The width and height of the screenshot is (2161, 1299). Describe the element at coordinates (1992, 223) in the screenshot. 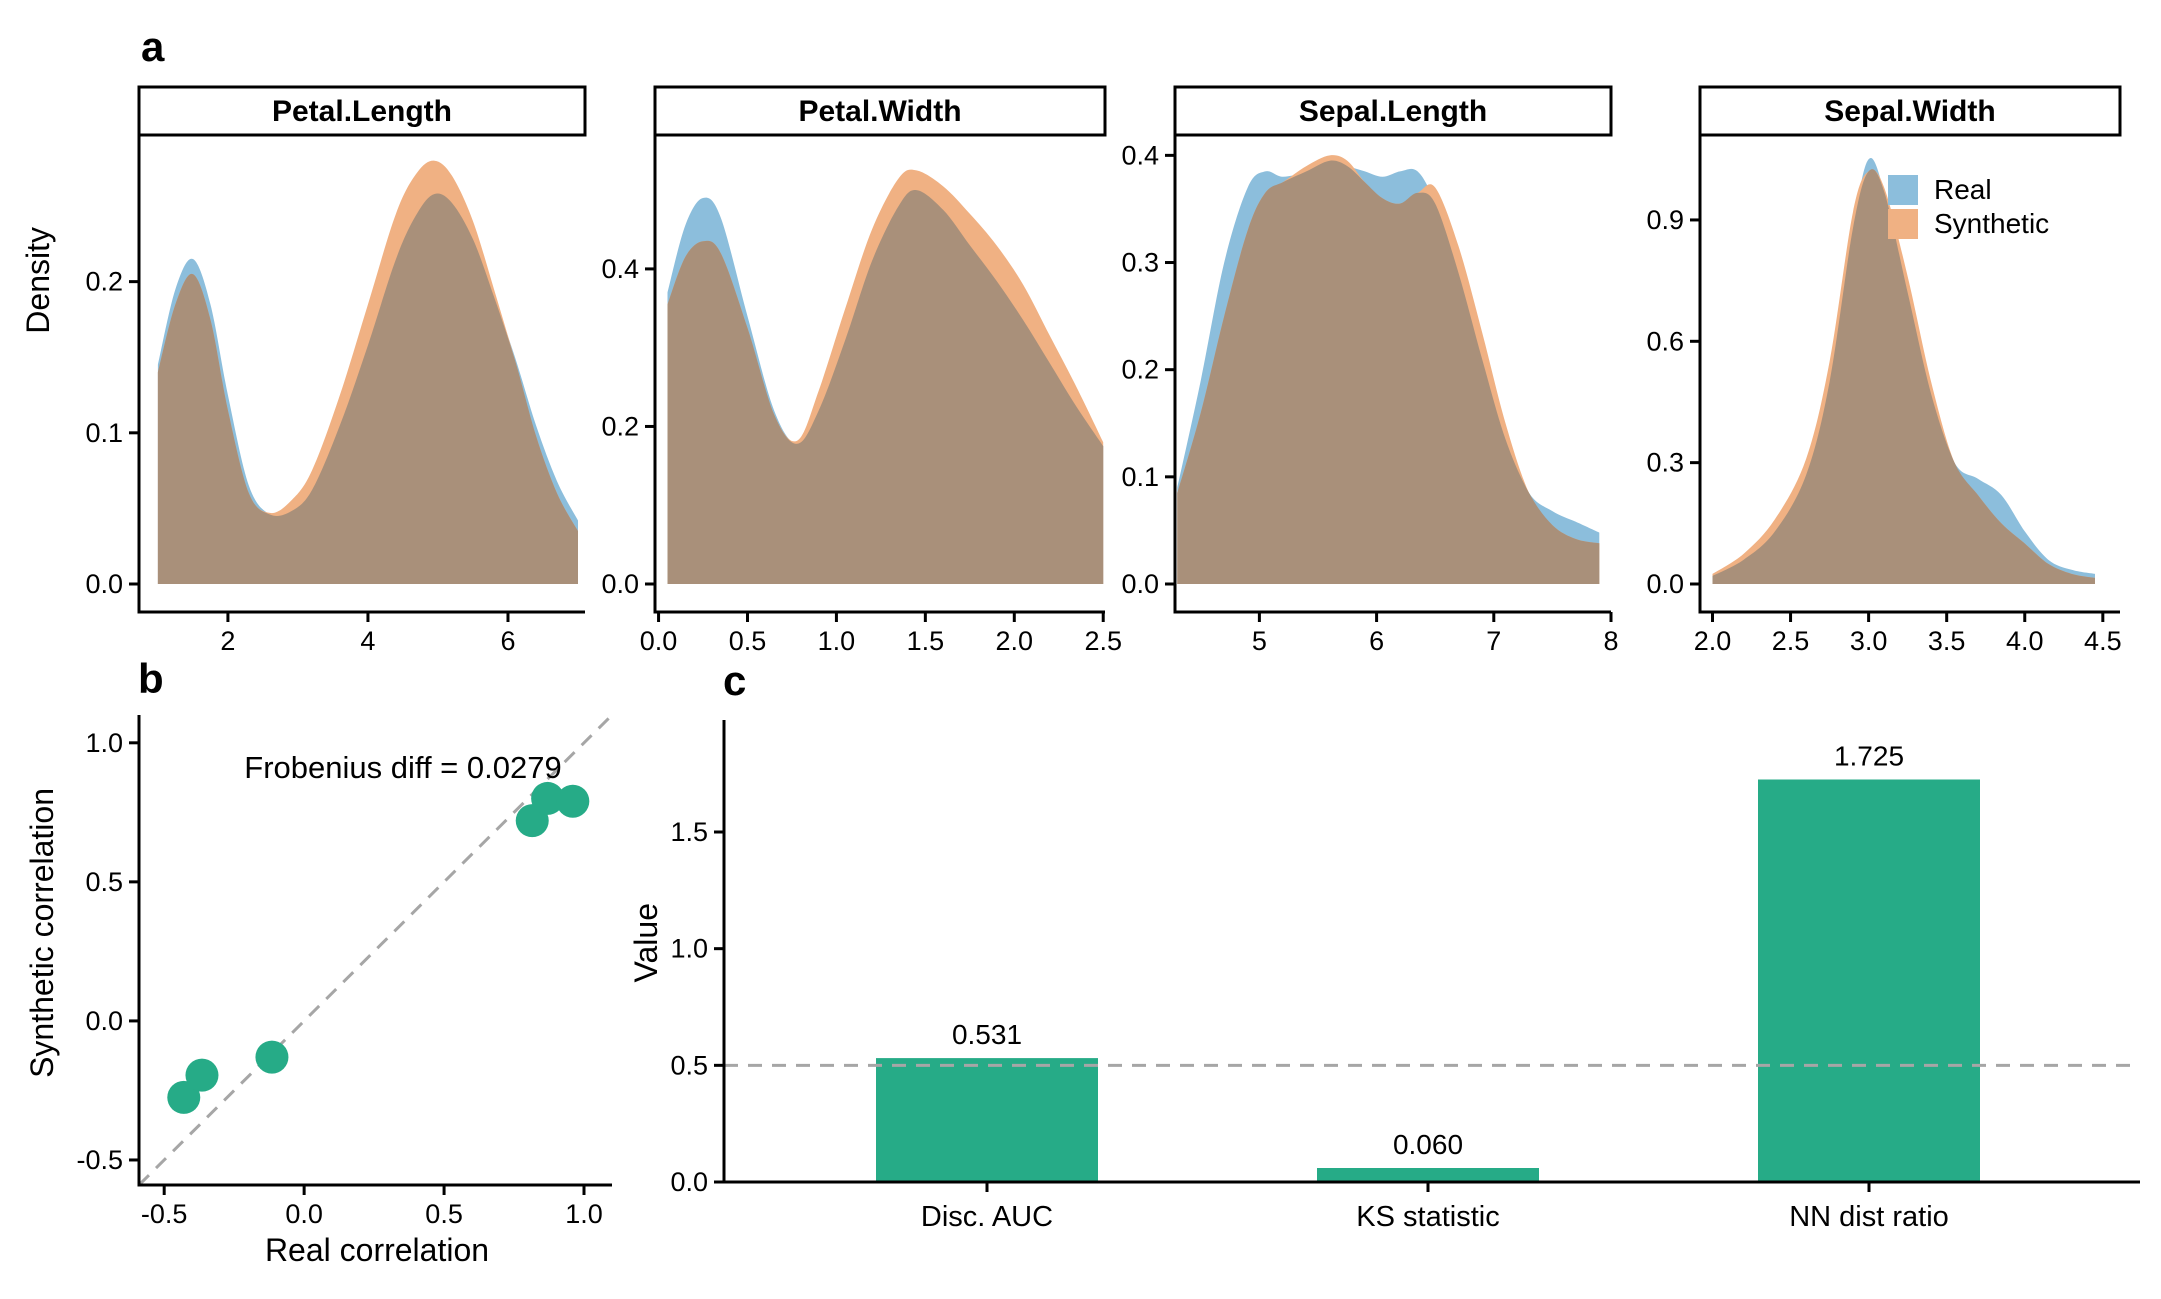

I see `legend-label-synthetic: Synthetic` at that location.